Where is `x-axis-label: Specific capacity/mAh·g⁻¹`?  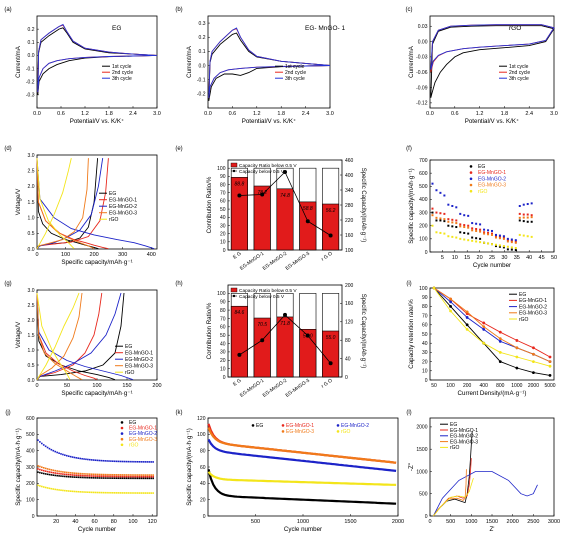 x-axis-label: Specific capacity/mAh·g⁻¹ is located at coordinates (96, 262).